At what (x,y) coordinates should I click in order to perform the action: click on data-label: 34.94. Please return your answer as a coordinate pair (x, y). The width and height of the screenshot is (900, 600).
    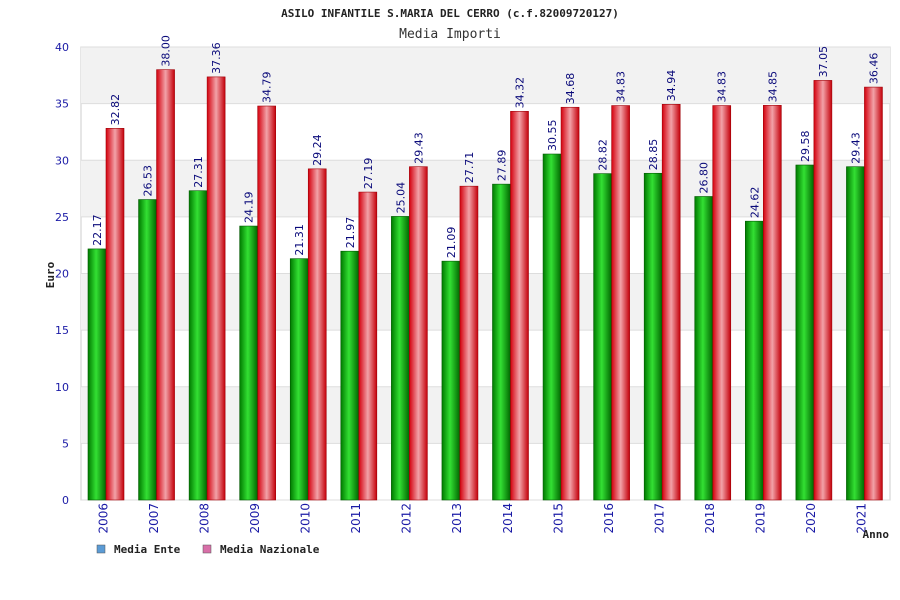
    Looking at the image, I should click on (671, 86).